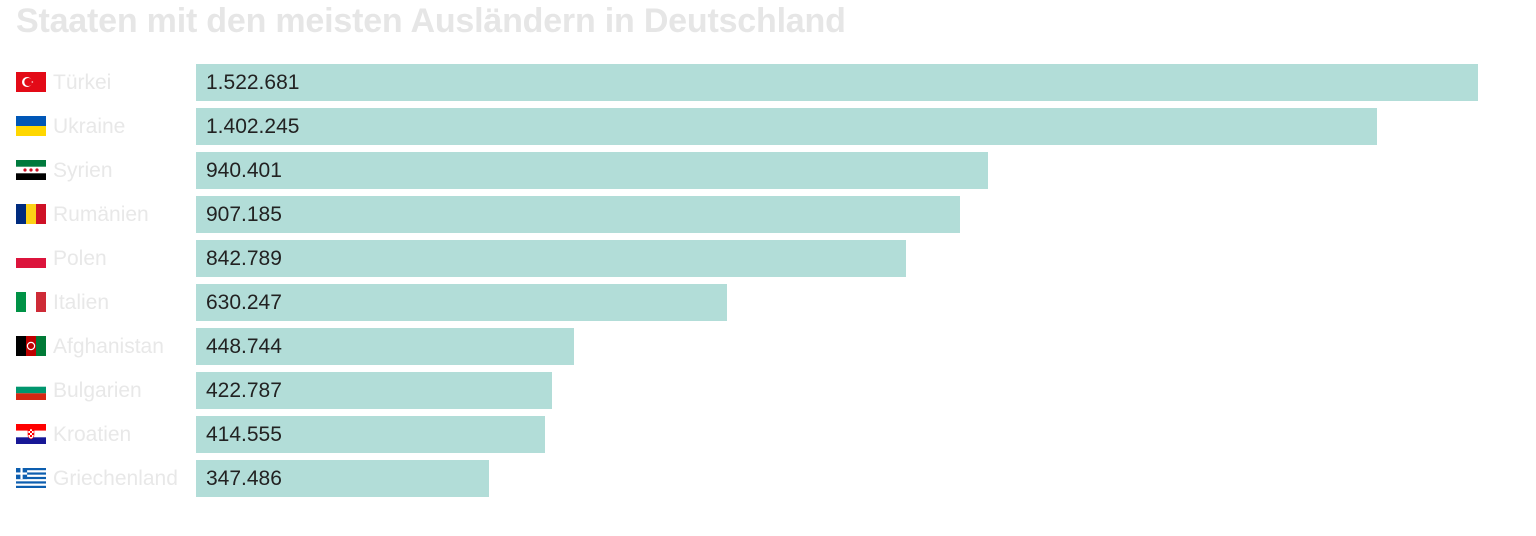 This screenshot has height=536, width=1536. I want to click on data-label: 630.247, so click(244, 302).